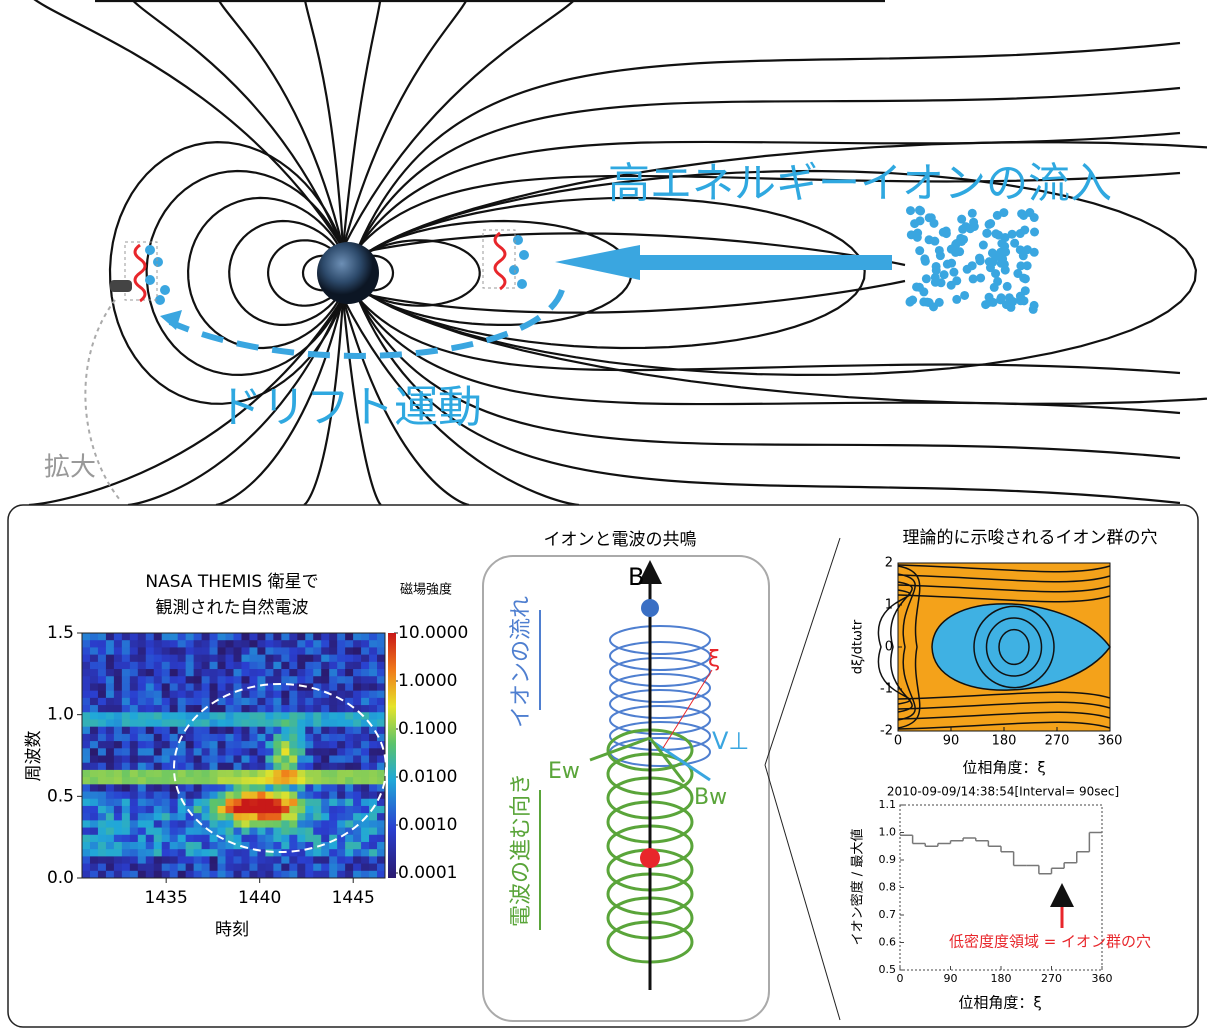 Image resolution: width=1207 pixels, height=1035 pixels. What do you see at coordinates (237, 124) in the screenshot?
I see `field-line` at bounding box center [237, 124].